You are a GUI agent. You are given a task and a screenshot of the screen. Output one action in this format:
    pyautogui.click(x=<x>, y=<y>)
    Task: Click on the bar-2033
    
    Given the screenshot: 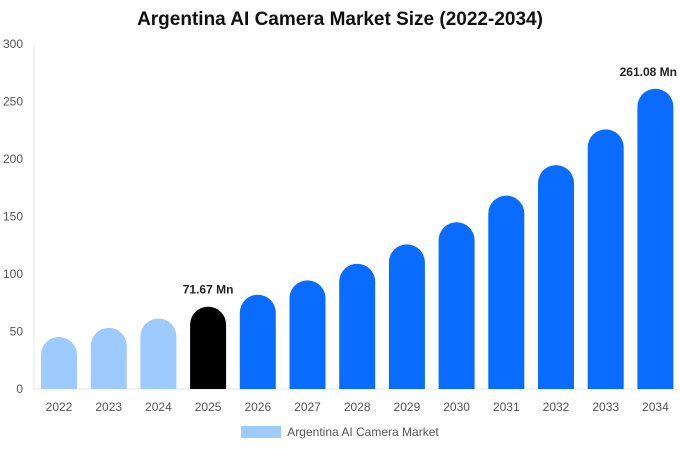 What is the action you would take?
    pyautogui.click(x=605, y=259)
    